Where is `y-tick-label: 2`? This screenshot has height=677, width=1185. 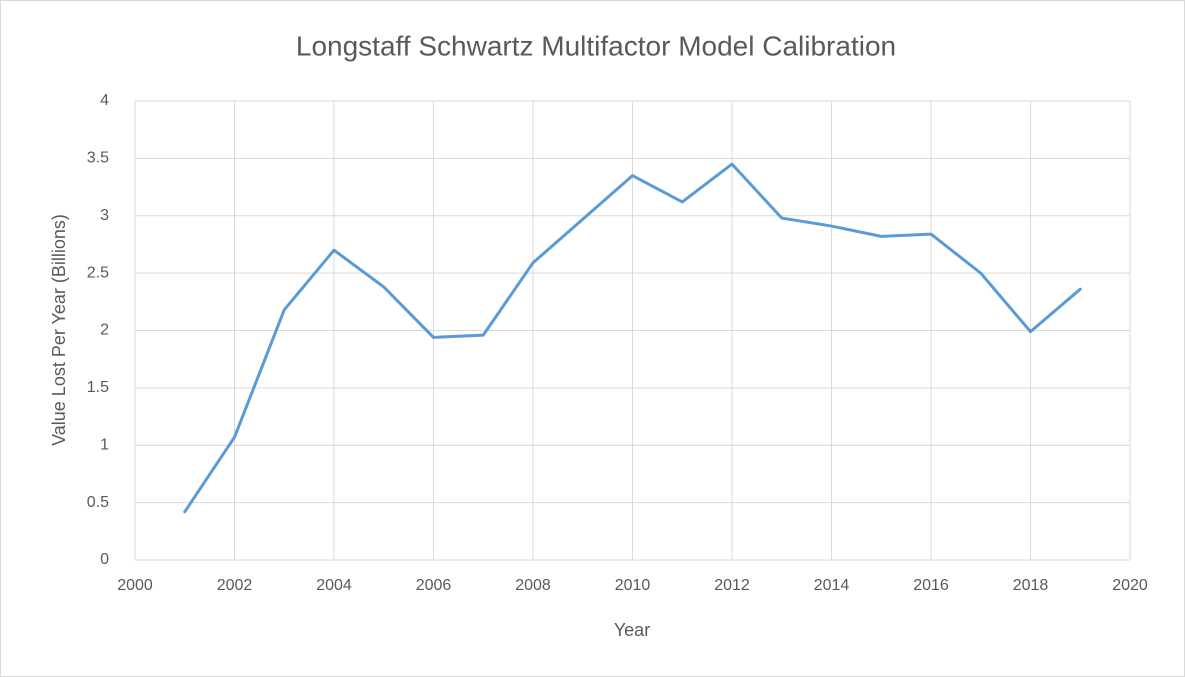 y-tick-label: 2 is located at coordinates (104, 330).